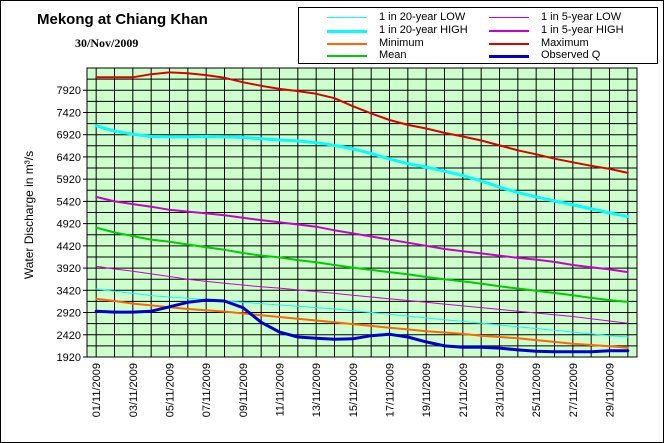 This screenshot has height=443, width=664. I want to click on y-tick-label: 7420, so click(69, 113).